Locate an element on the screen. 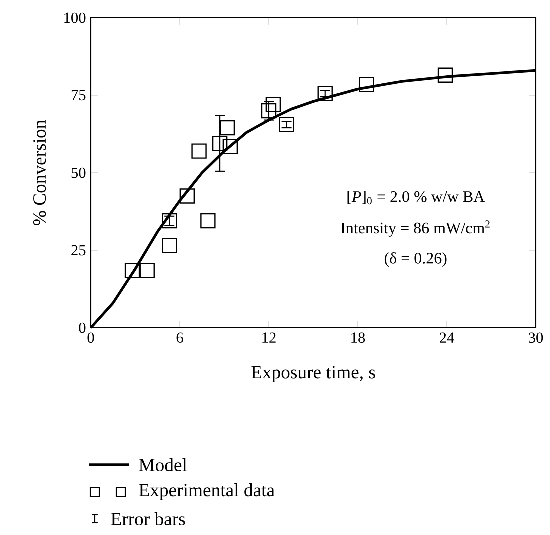 This screenshot has width=550, height=535. y-tick-label: 25 is located at coordinates (79, 250).